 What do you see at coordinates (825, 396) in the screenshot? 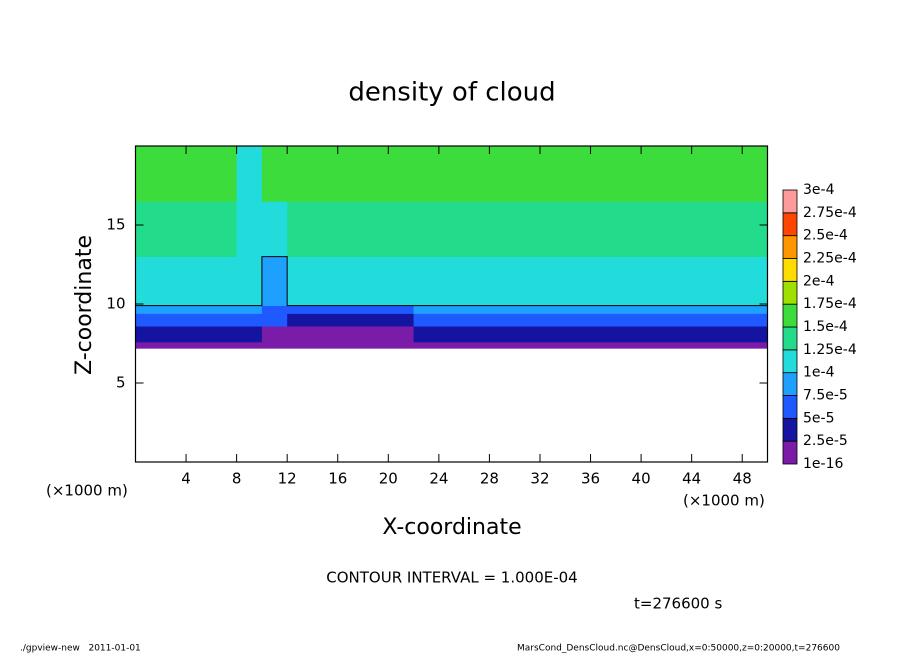
I see `colorbar-label: 7.5e-5` at bounding box center [825, 396].